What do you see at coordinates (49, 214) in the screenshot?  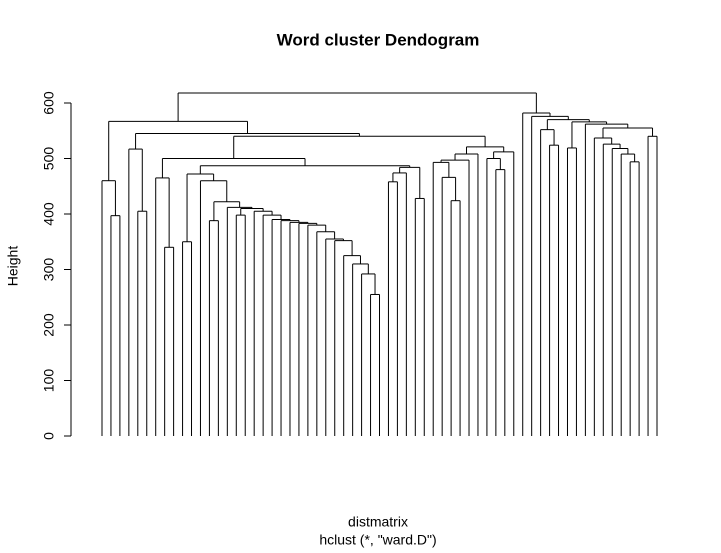 I see `y-tick-label: 400` at bounding box center [49, 214].